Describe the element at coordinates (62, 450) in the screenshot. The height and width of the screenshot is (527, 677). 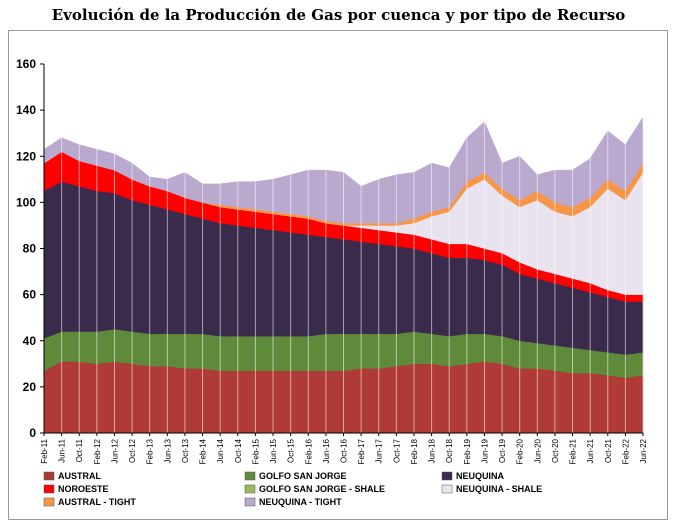
I see `x-tick-label: Jun-11` at that location.